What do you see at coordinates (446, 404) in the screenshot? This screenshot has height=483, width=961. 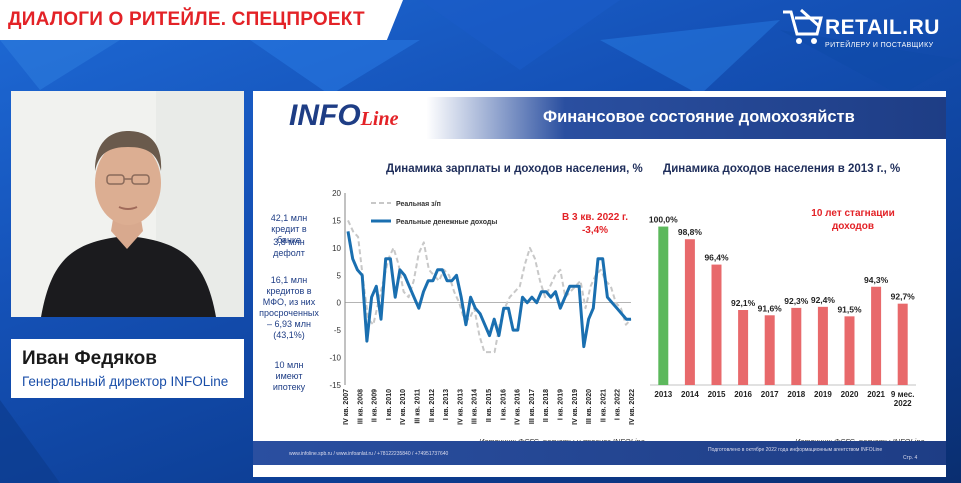 I see `line-chart-x-tick: I кв. 2013` at bounding box center [446, 404].